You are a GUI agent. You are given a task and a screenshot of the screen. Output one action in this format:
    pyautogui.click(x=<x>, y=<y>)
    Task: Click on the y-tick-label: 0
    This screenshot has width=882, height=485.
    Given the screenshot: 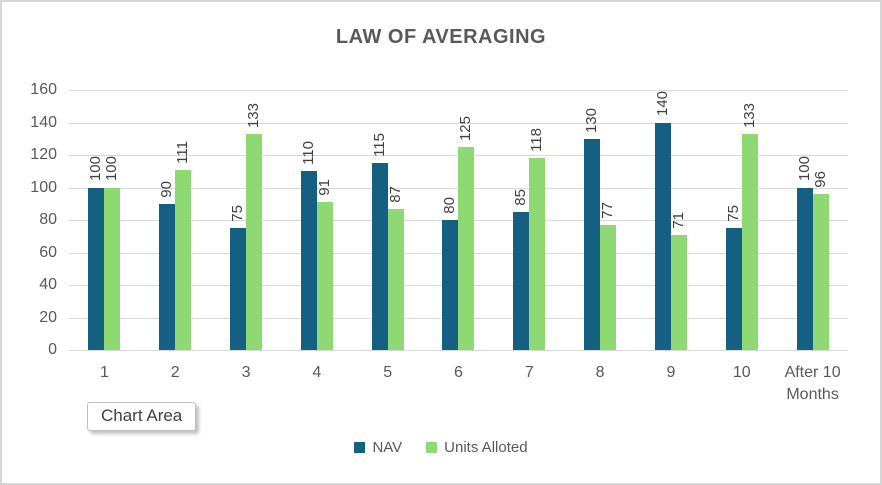 What is the action you would take?
    pyautogui.click(x=52, y=349)
    